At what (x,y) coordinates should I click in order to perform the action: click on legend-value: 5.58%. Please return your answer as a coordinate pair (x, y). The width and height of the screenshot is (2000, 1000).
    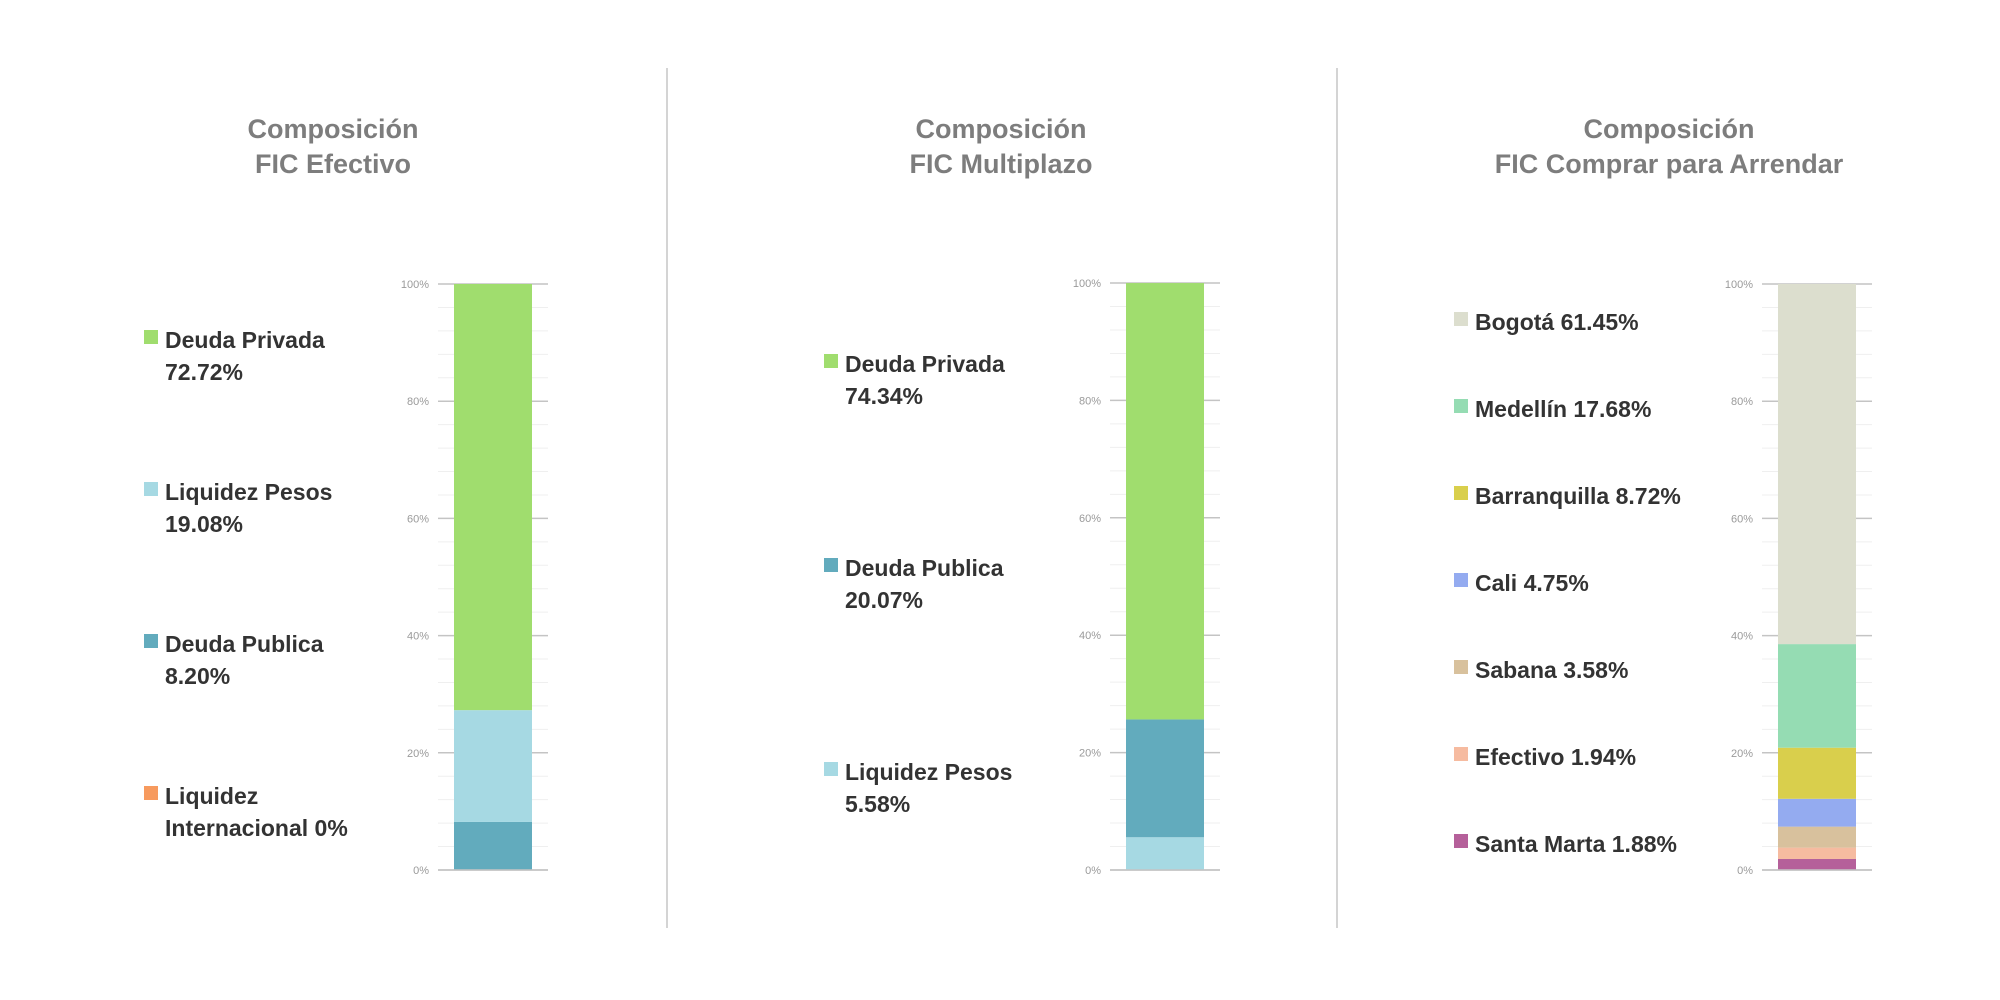
    Looking at the image, I should click on (878, 804).